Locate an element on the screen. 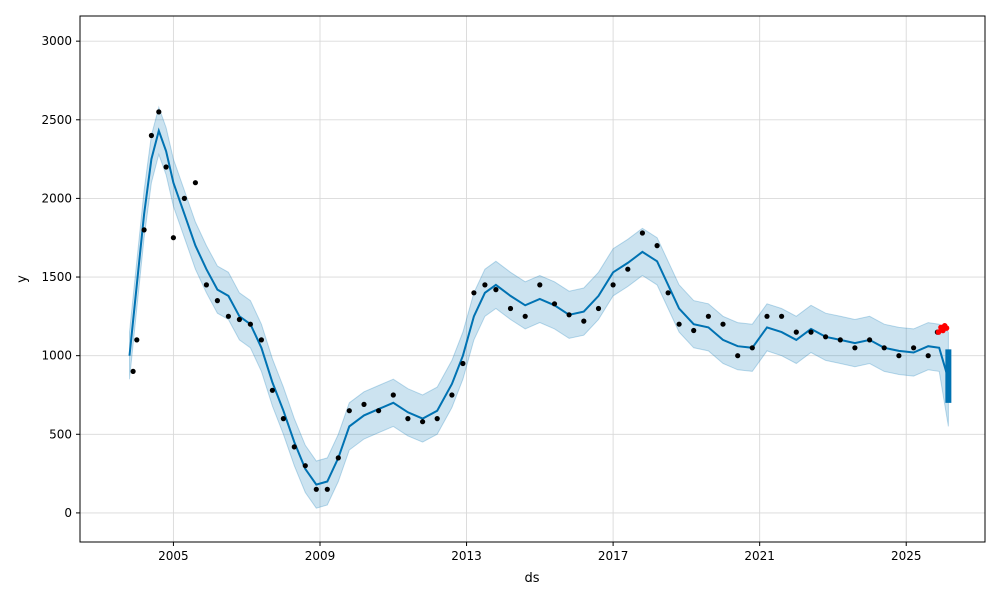 The height and width of the screenshot is (604, 1000). y-tick-label: 2000 is located at coordinates (56, 198).